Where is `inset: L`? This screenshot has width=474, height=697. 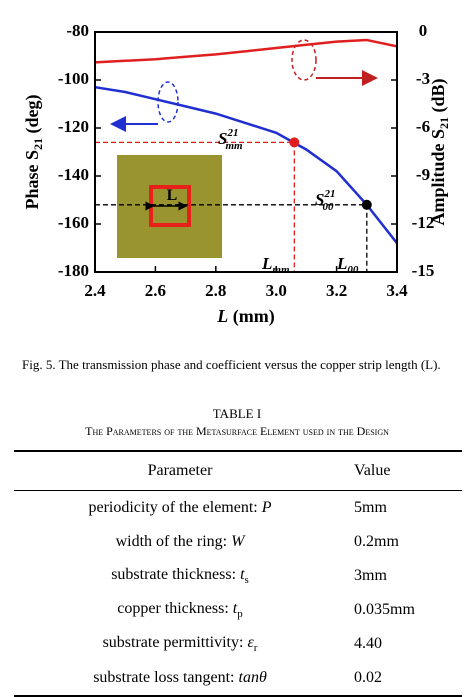
inset: L is located at coordinates (169, 206).